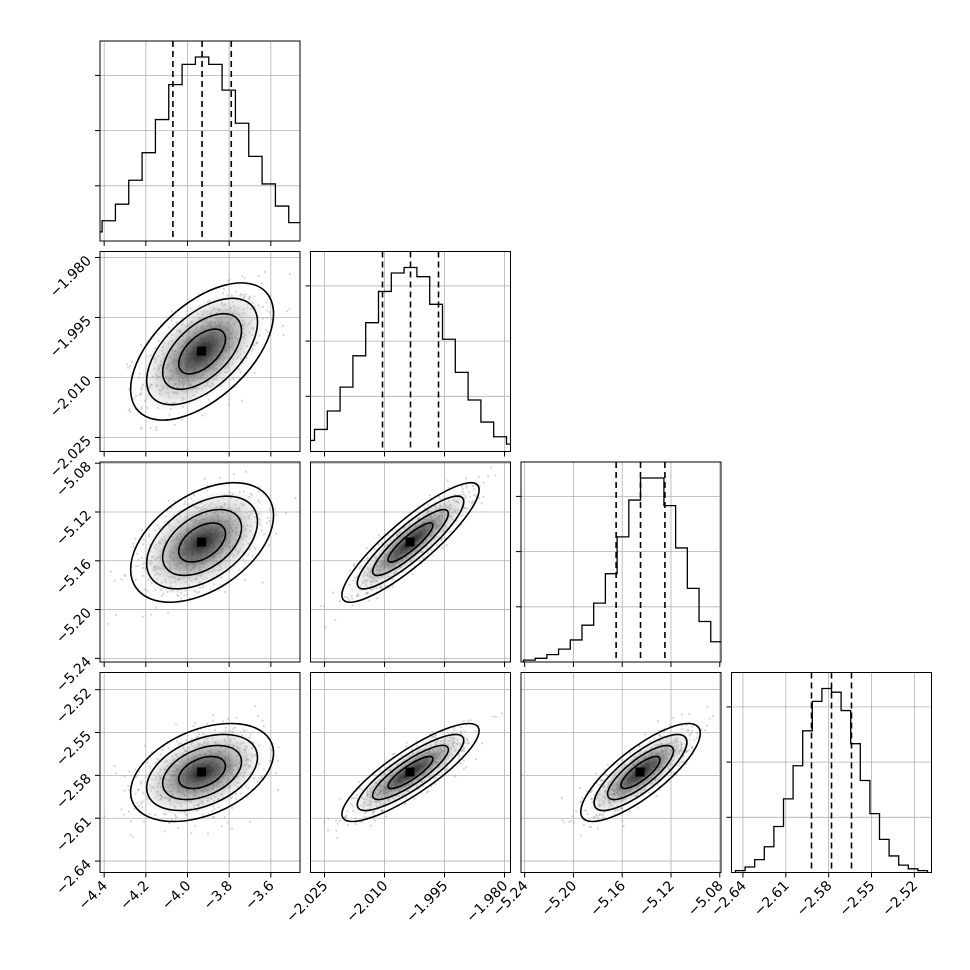  What do you see at coordinates (367, 902) in the screenshot?
I see `xtick-label-1-1: −2.010` at bounding box center [367, 902].